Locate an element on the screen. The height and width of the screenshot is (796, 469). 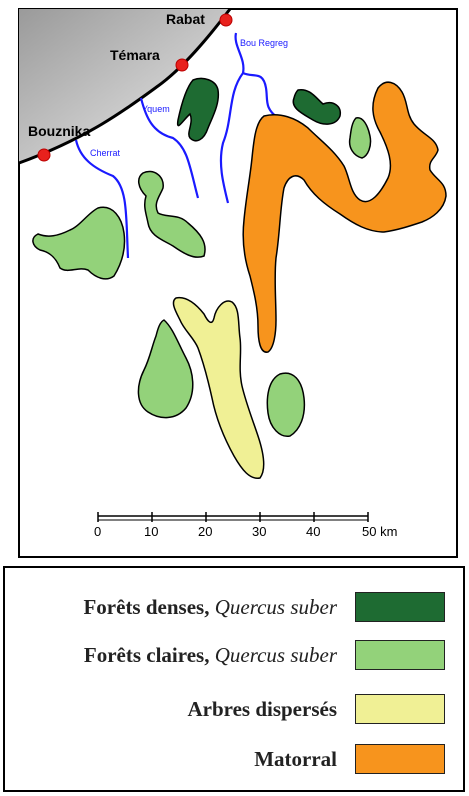
legend-label: Forêts claires, Quercus suber is located at coordinates (210, 654).